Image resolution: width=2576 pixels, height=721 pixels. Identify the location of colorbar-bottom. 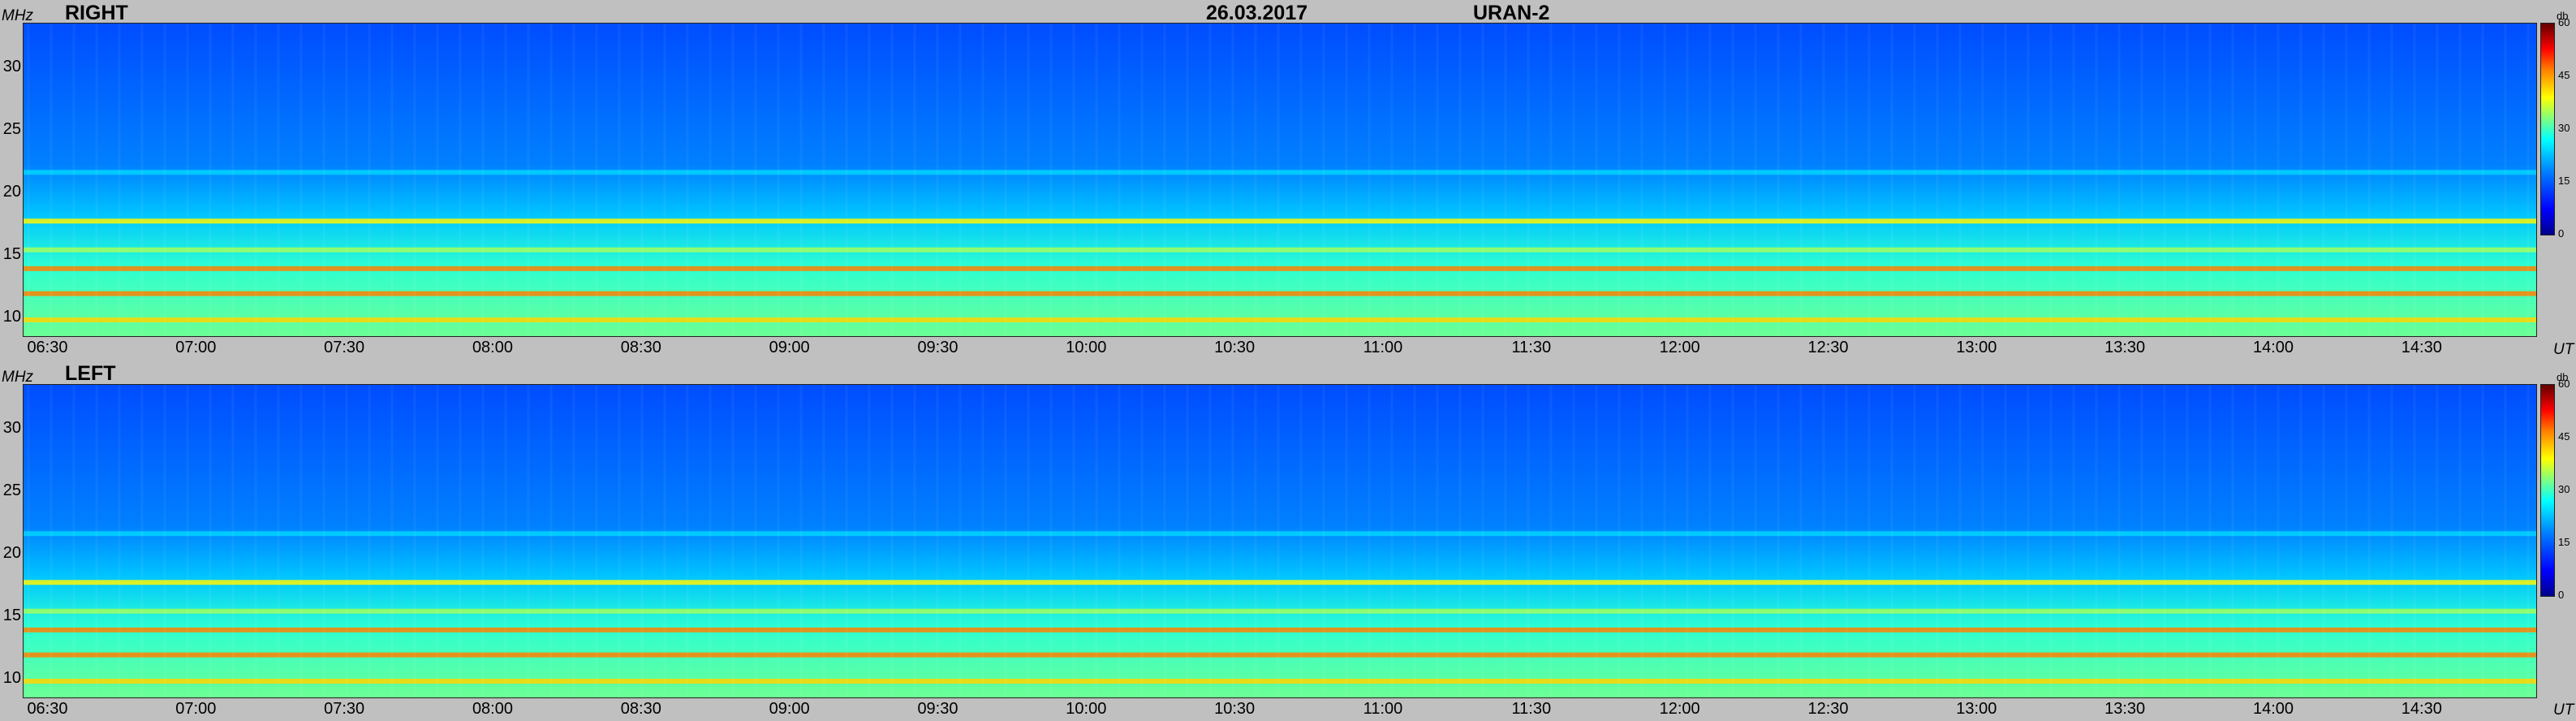
(2548, 490).